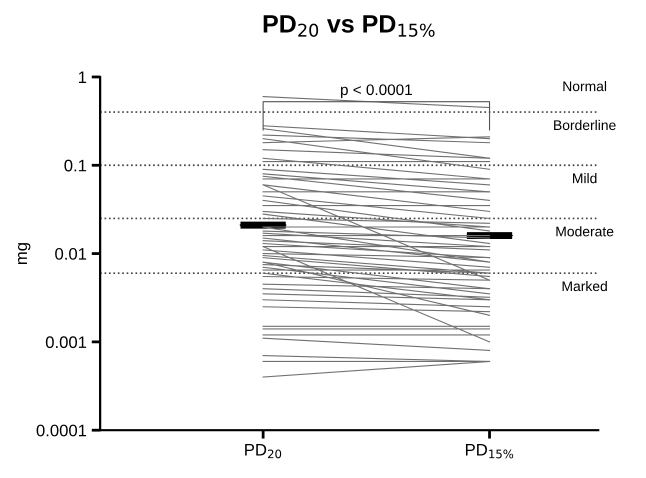 The height and width of the screenshot is (478, 646). Describe the element at coordinates (584, 286) in the screenshot. I see `annotation: Marked` at that location.